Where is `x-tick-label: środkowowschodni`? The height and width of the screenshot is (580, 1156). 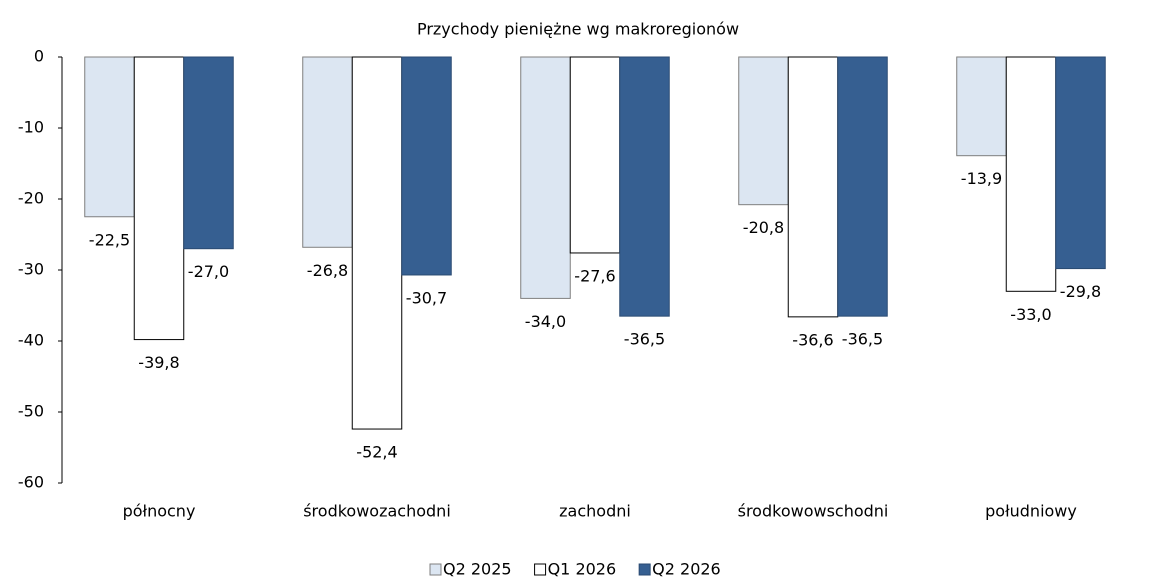
x-tick-label: środkowowschodni is located at coordinates (813, 511).